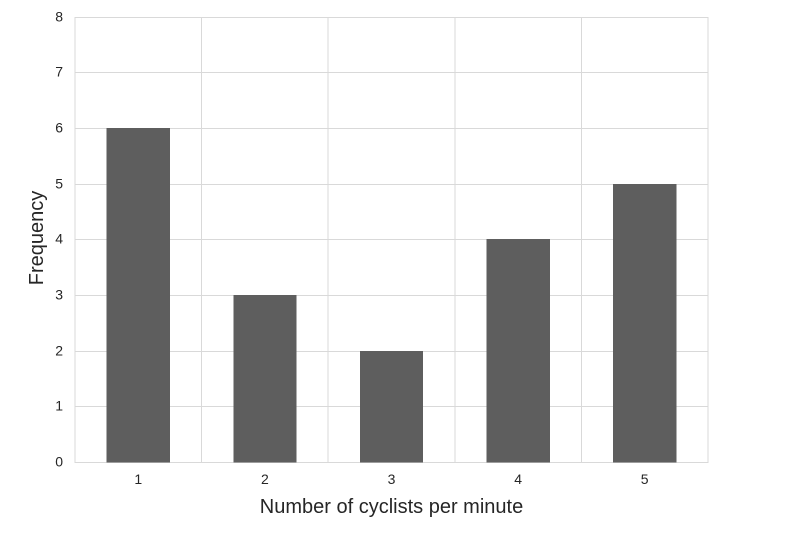  What do you see at coordinates (59, 127) in the screenshot?
I see `svg-text: 6` at bounding box center [59, 127].